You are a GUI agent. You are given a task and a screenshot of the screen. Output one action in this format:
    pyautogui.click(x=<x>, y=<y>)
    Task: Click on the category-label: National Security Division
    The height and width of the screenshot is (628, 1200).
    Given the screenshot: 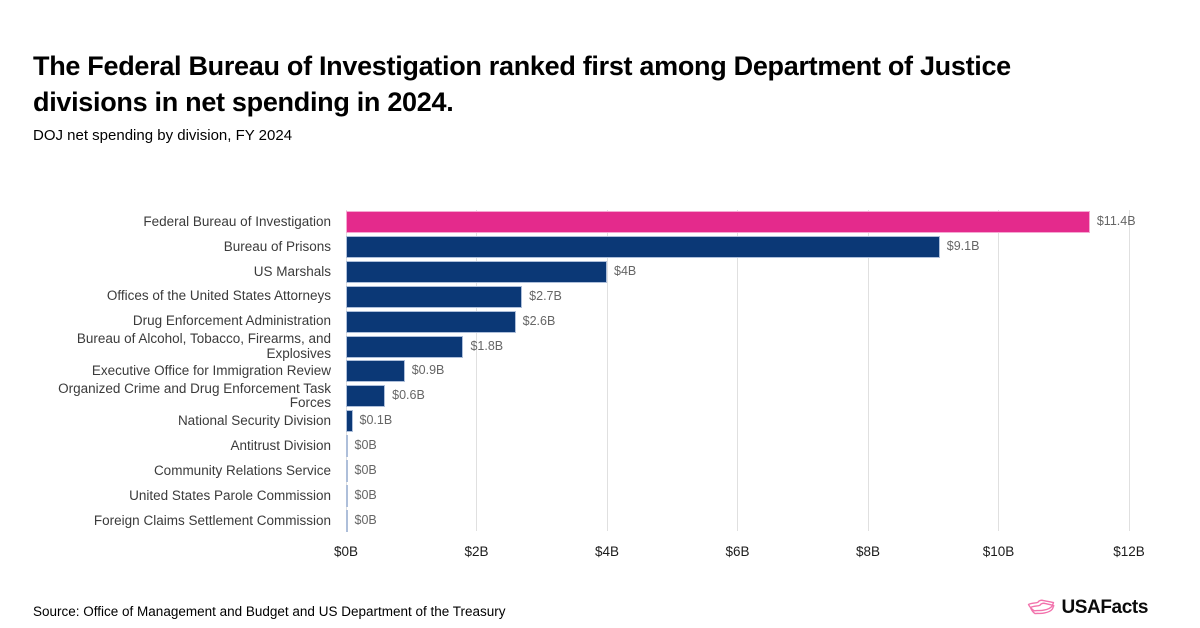 What is the action you would take?
    pyautogui.click(x=254, y=420)
    